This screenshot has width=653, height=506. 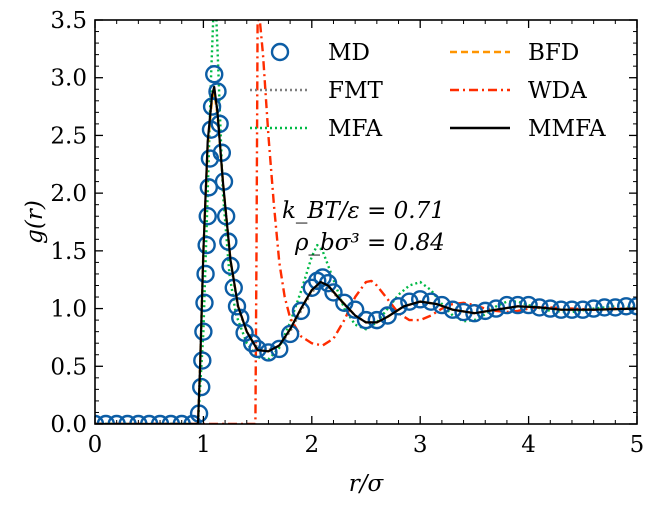 I want to click on y-tick-label: 0.0, so click(x=68, y=425).